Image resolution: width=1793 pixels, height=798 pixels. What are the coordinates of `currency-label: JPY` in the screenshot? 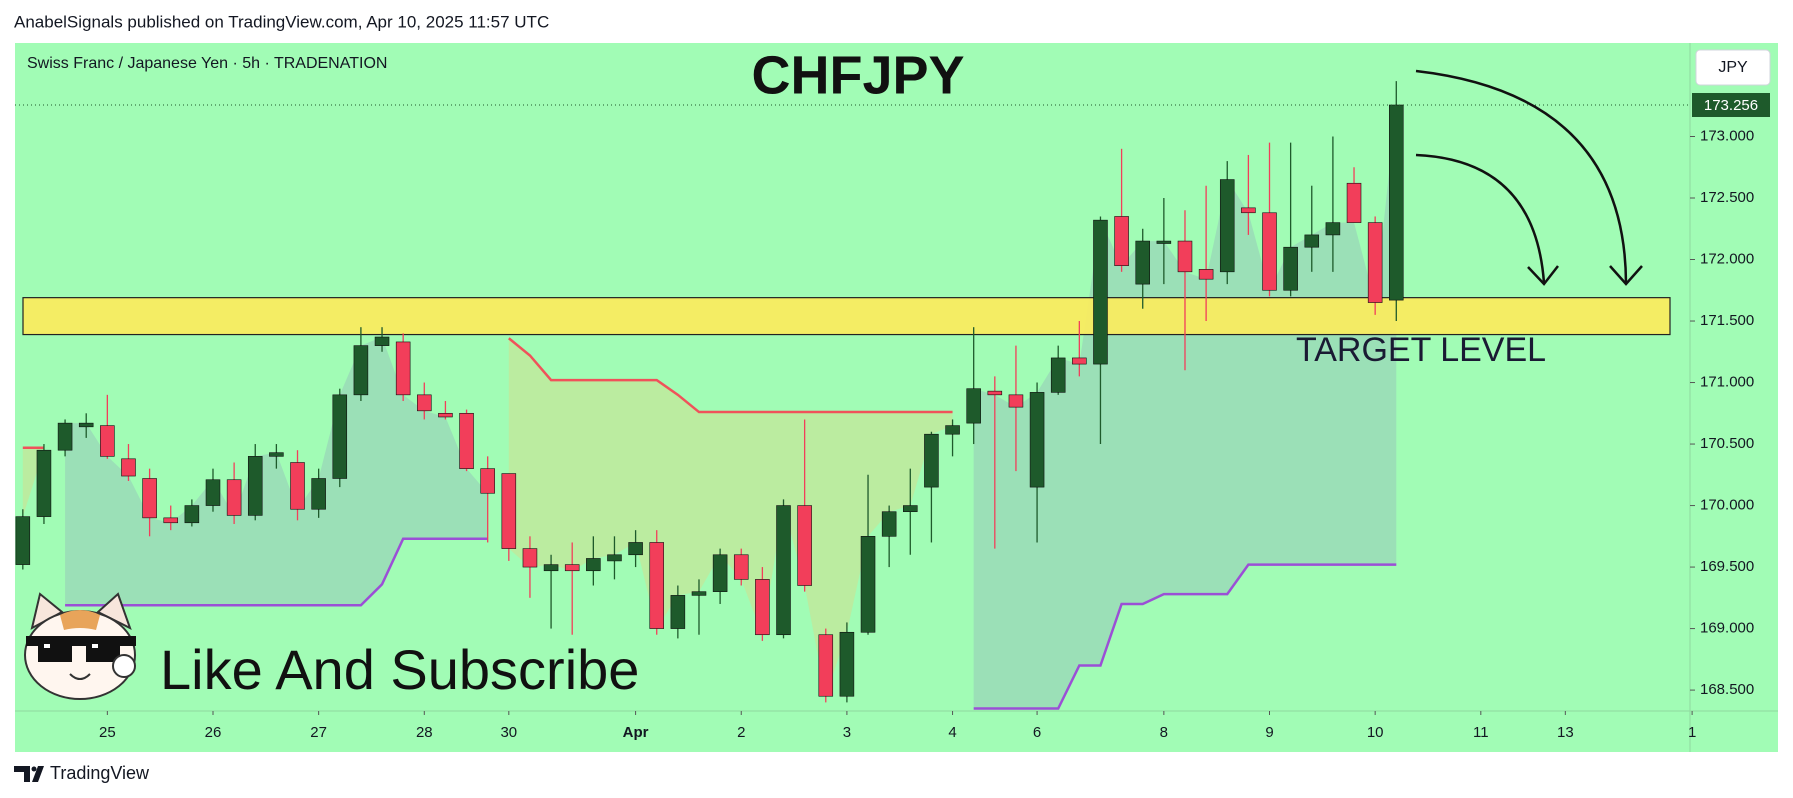 It's located at (1733, 67).